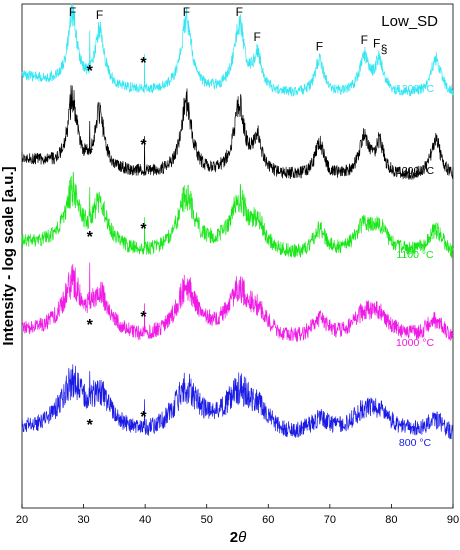  I want to click on x-tick-label: 60, so click(268, 520).